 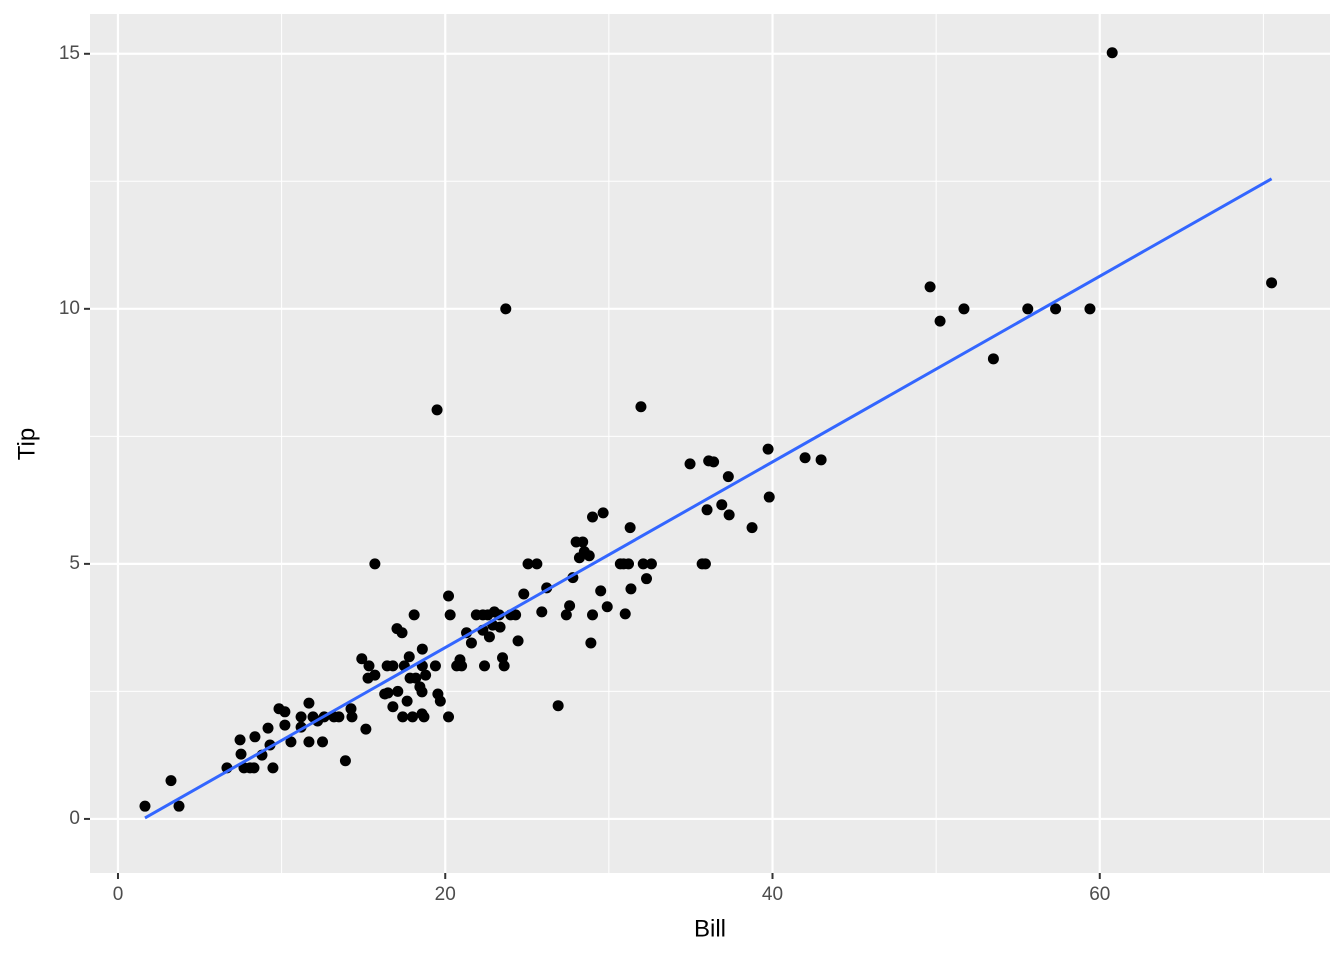 I want to click on x-axis-label: Bill, so click(x=710, y=928).